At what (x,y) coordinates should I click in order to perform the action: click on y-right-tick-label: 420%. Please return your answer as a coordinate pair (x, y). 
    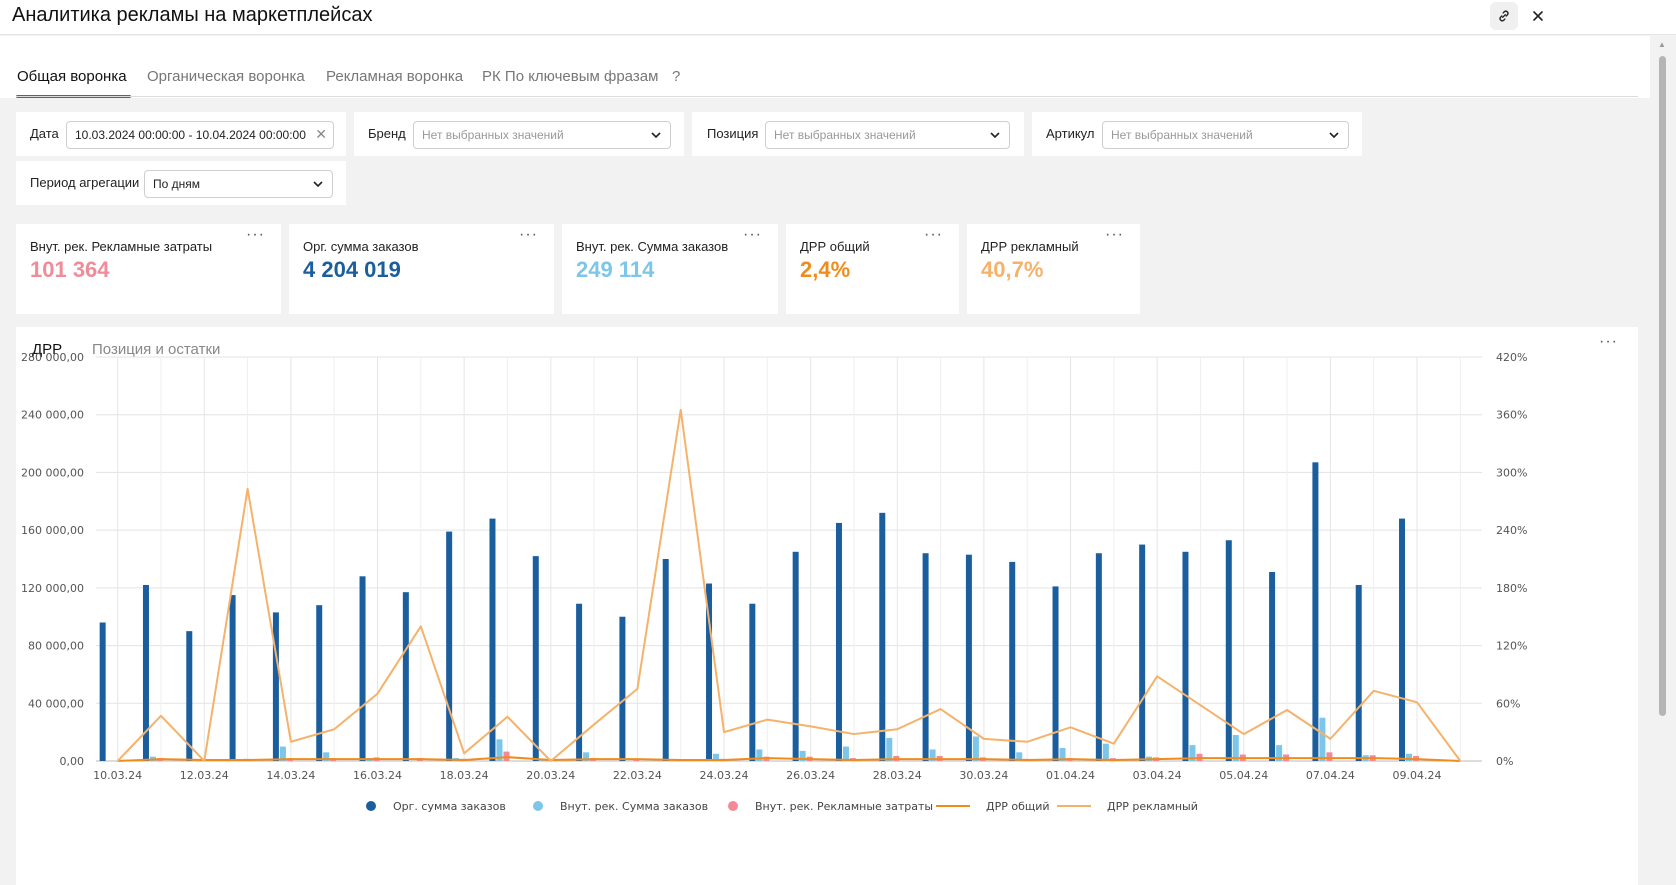
    Looking at the image, I should click on (1511, 357).